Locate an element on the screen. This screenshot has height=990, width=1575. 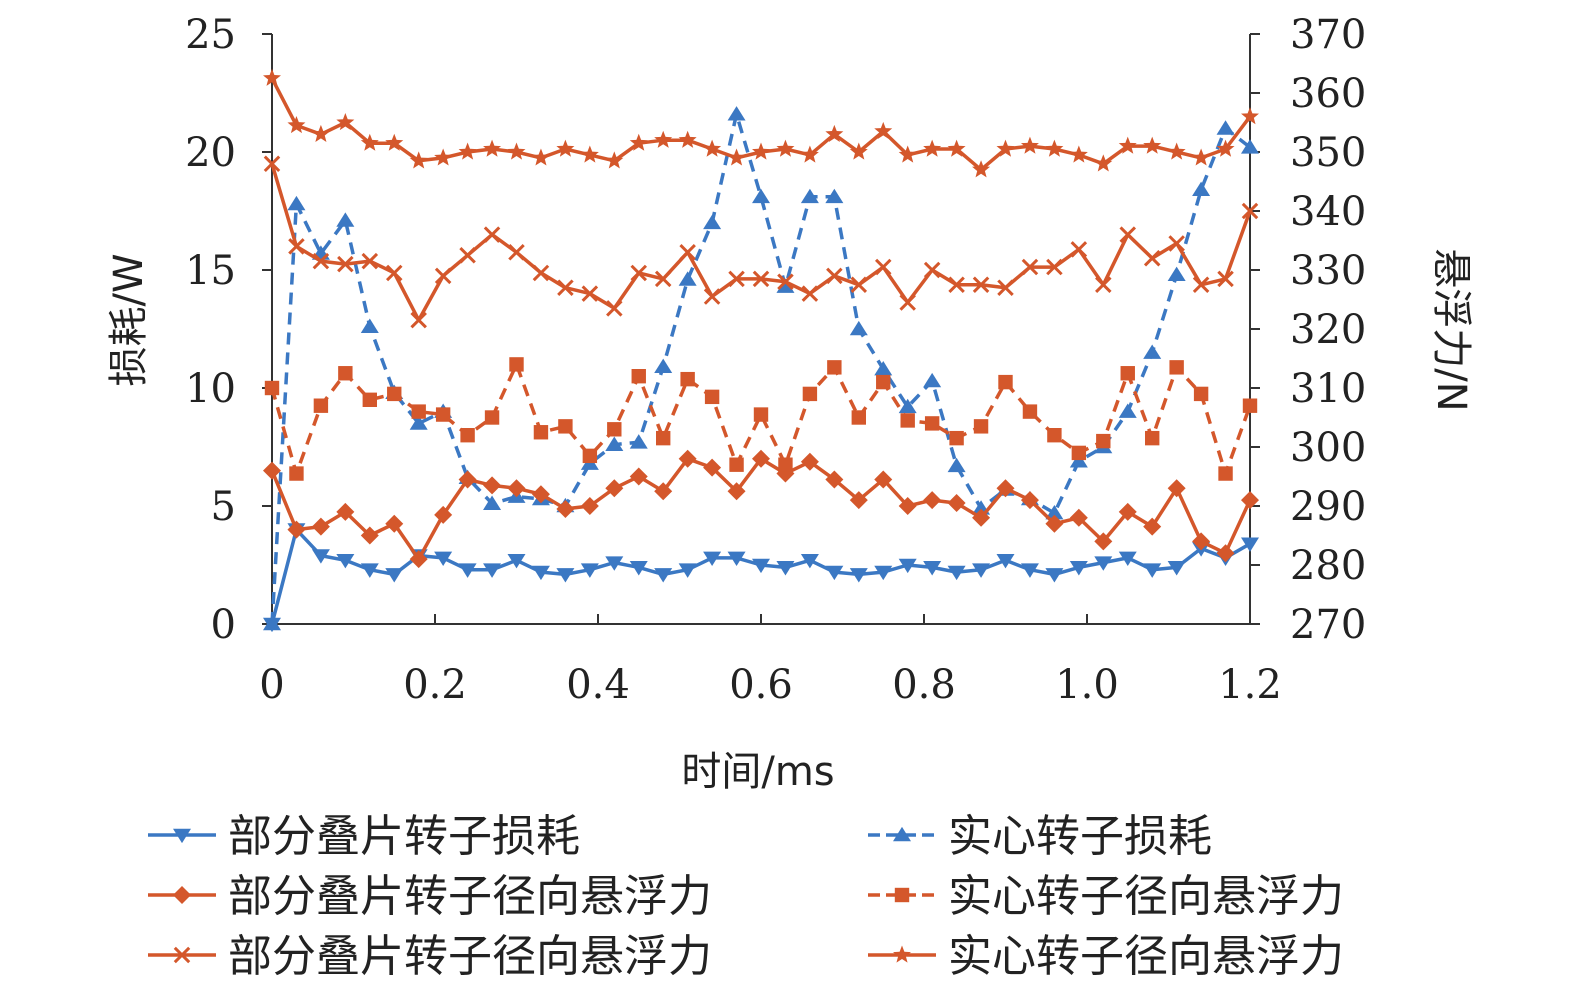
right-y-tick-label: 290 is located at coordinates (1328, 507).